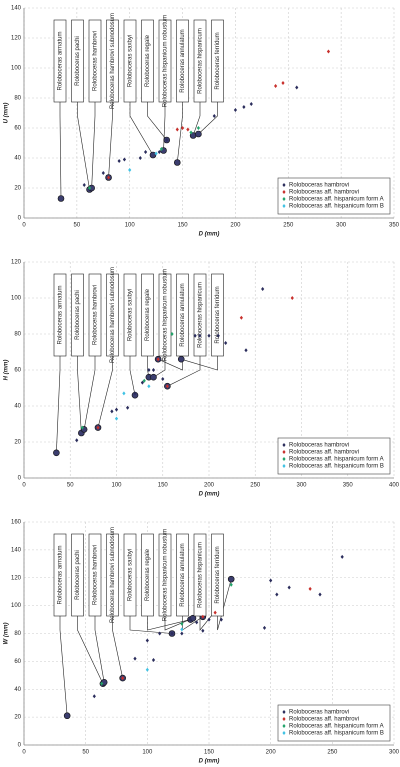  I want to click on legend-box, so click(334, 196).